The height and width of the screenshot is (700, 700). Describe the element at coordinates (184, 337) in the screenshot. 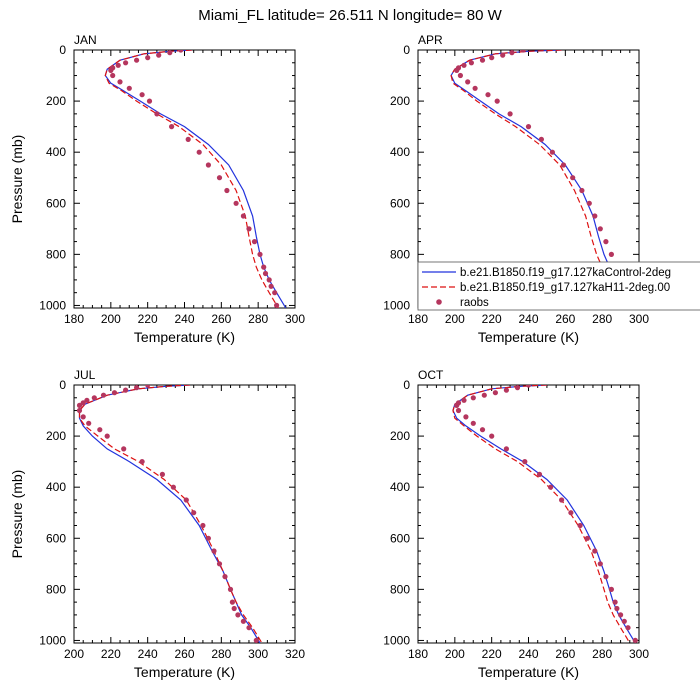

I see `x-axis-label: Temperature (K)` at that location.